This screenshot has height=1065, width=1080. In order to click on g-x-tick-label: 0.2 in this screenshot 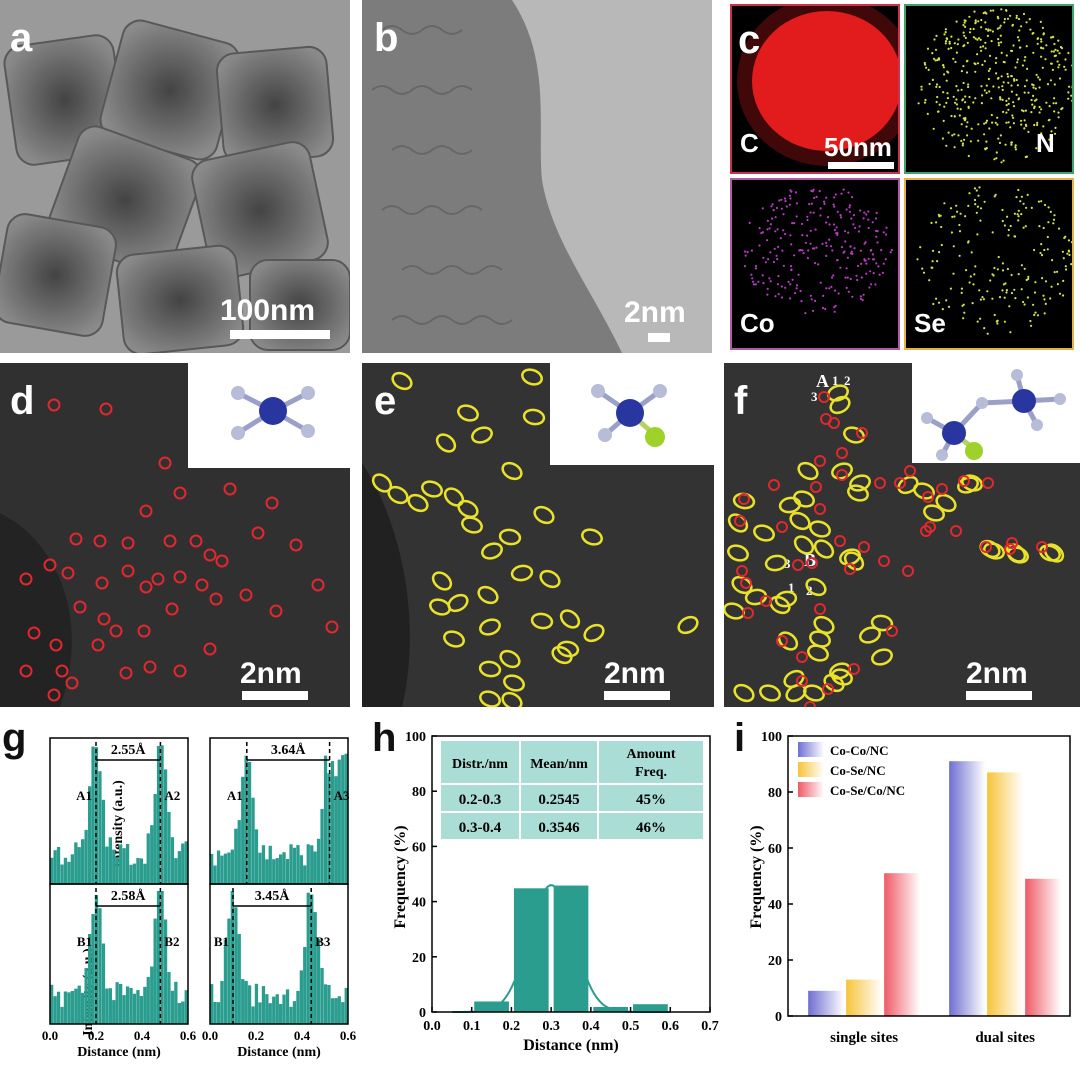, I will do `click(96, 1035)`.